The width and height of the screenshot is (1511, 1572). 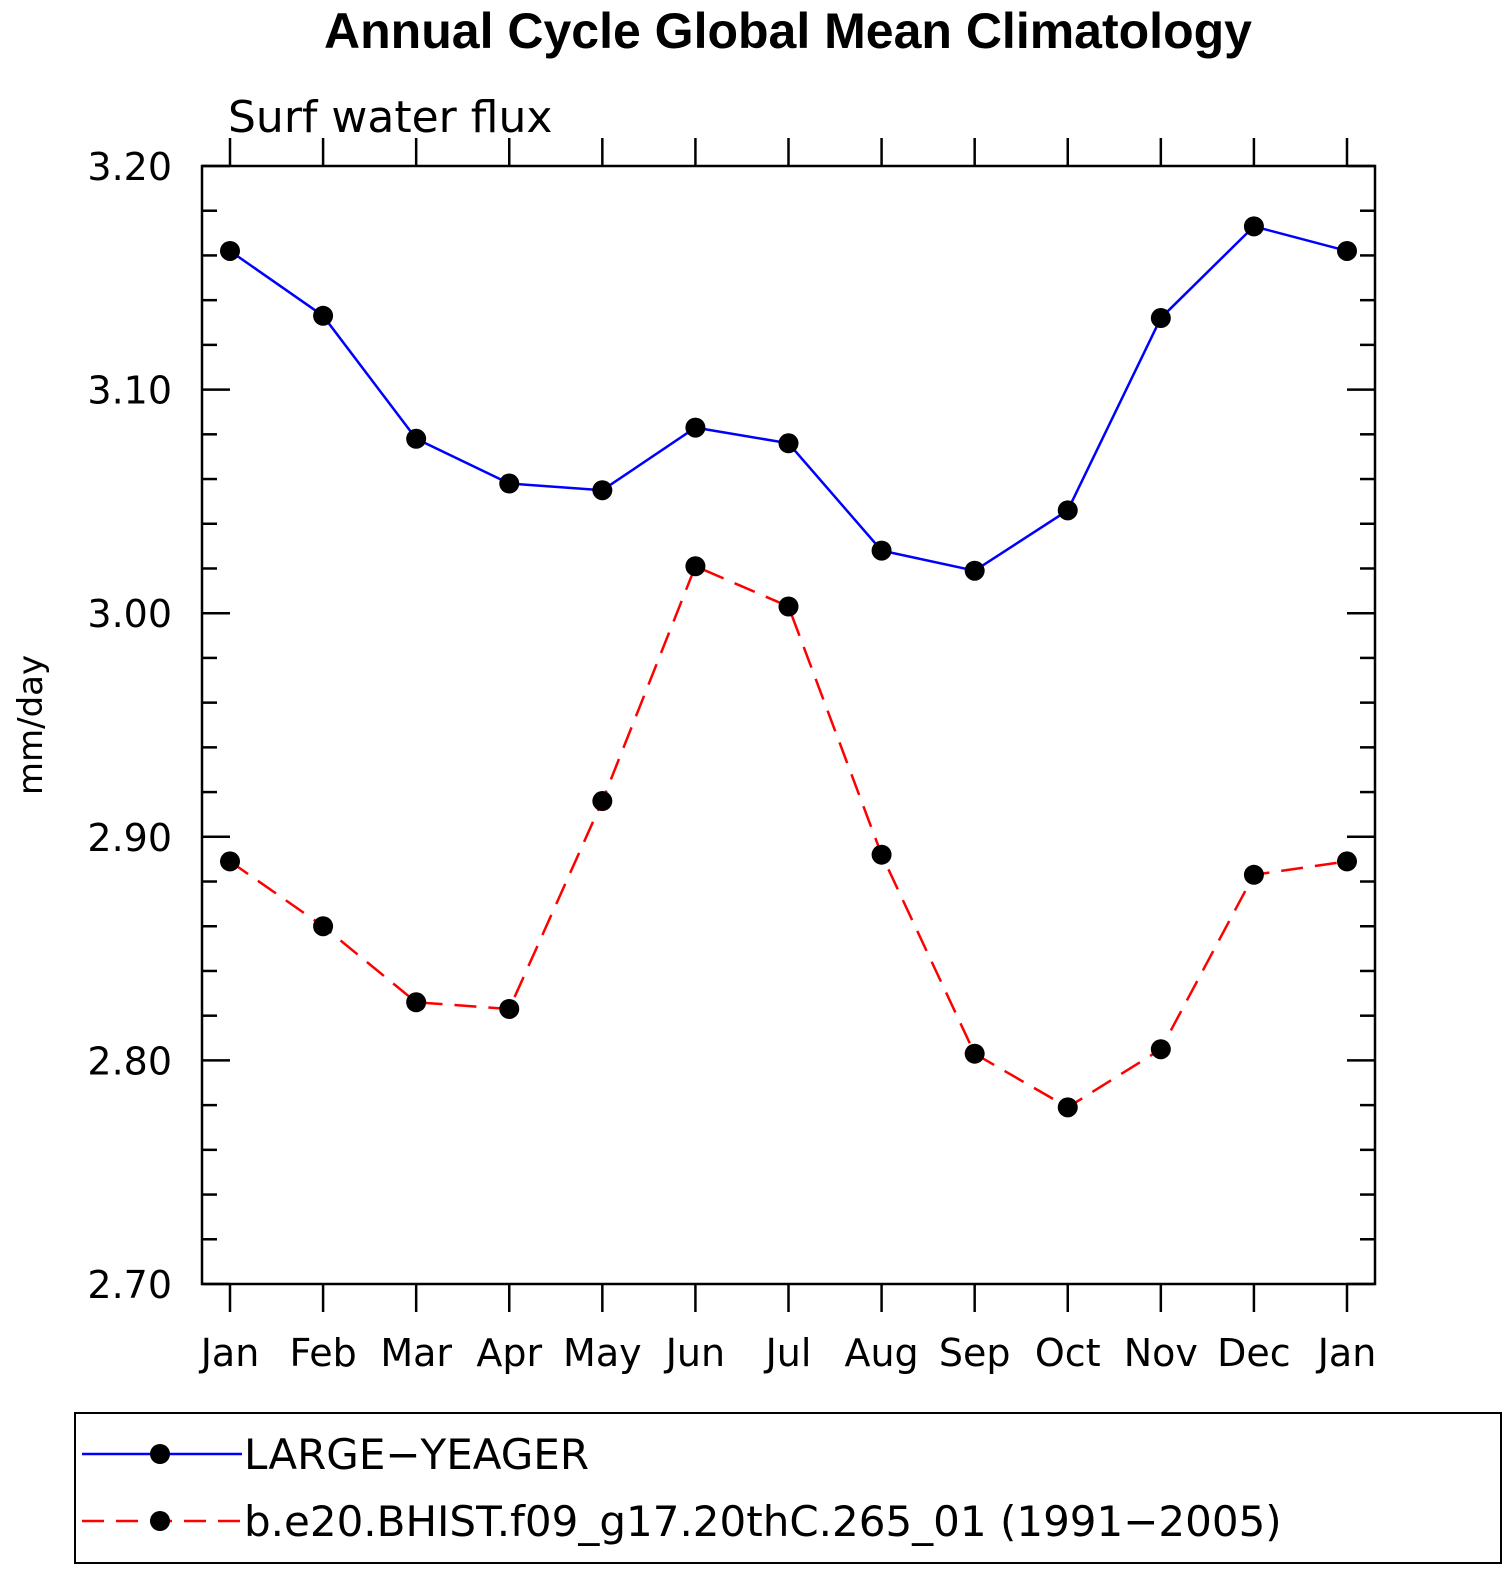 I want to click on x-tick-label: Feb, so click(x=322, y=1353).